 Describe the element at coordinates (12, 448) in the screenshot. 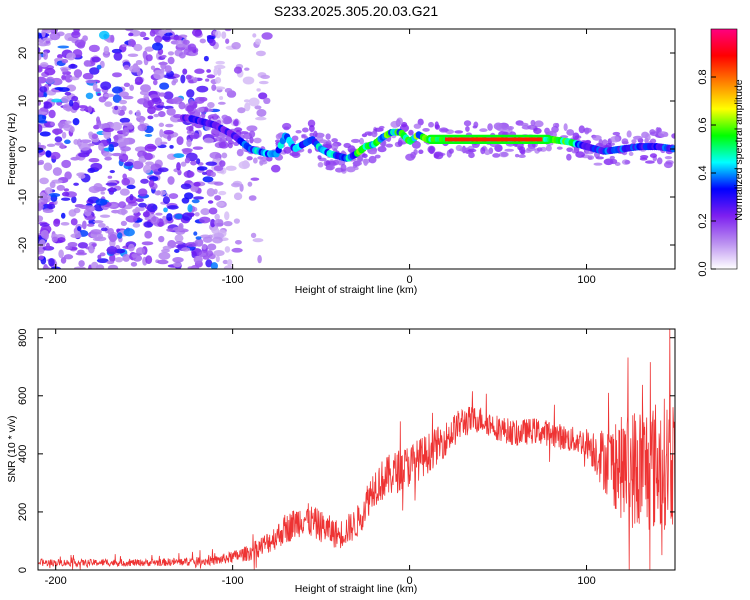

I see `snr-y-label: SNR (10 * v/v)` at that location.